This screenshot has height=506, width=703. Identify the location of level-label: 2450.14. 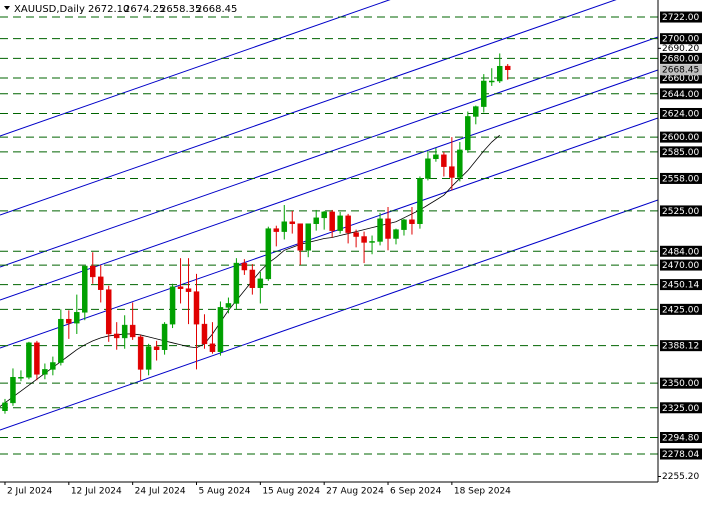
(680, 286).